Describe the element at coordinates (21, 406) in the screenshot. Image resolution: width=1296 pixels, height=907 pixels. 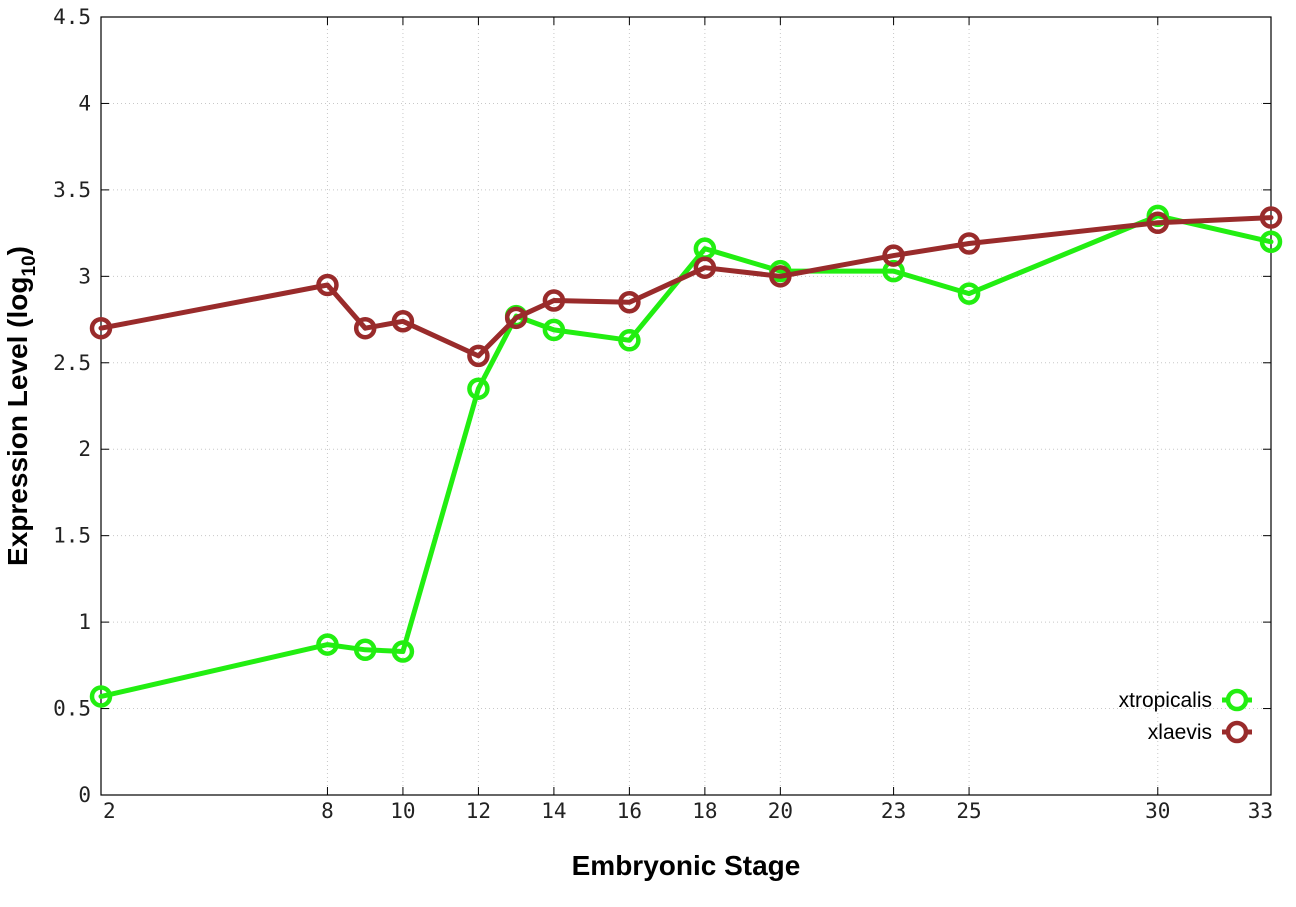
I see `y-axis-title: Expression Level (log10)` at that location.